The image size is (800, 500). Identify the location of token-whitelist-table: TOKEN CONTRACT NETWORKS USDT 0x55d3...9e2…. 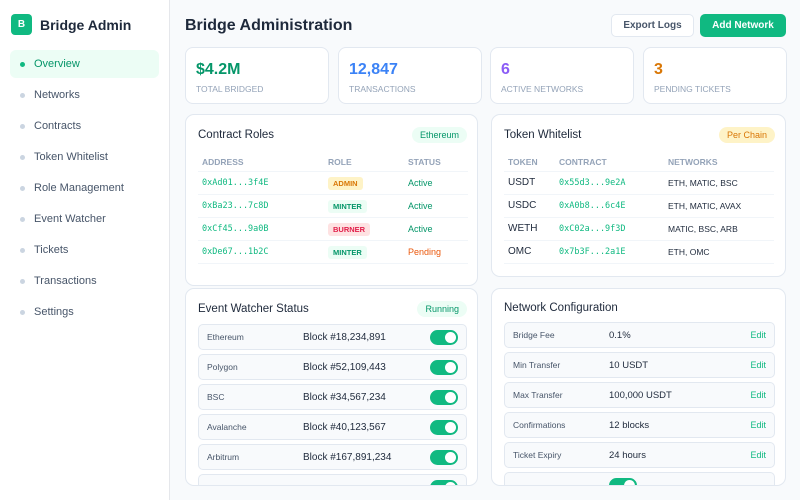
(639, 208).